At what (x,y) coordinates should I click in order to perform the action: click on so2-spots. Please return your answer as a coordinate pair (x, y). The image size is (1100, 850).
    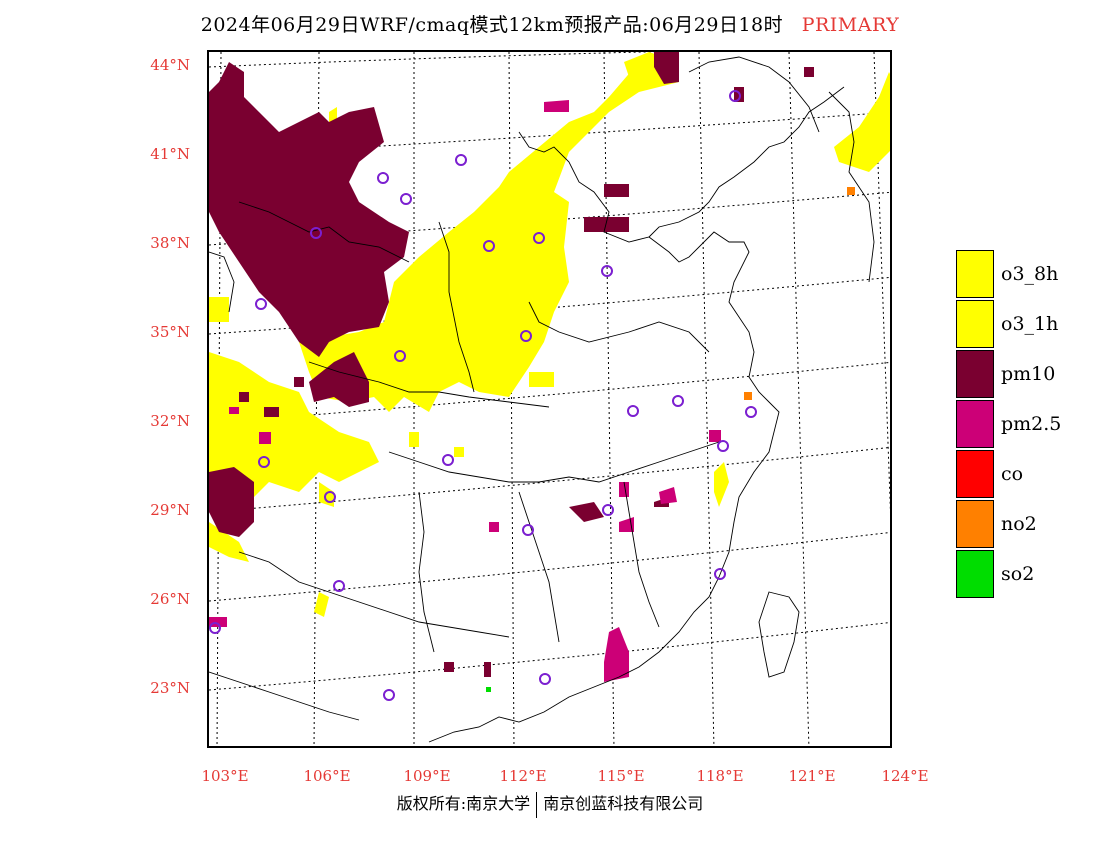
    Looking at the image, I should click on (488, 689).